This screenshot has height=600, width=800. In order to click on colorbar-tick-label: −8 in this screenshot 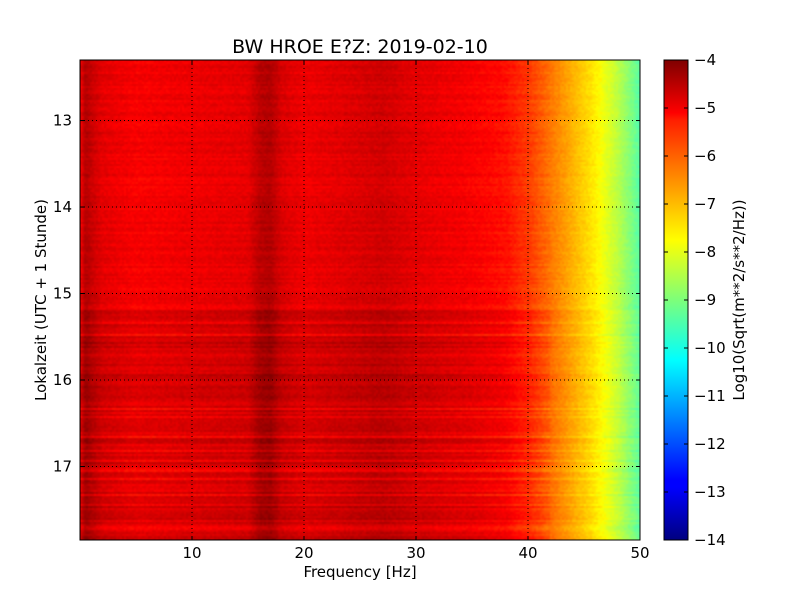, I will do `click(705, 252)`.